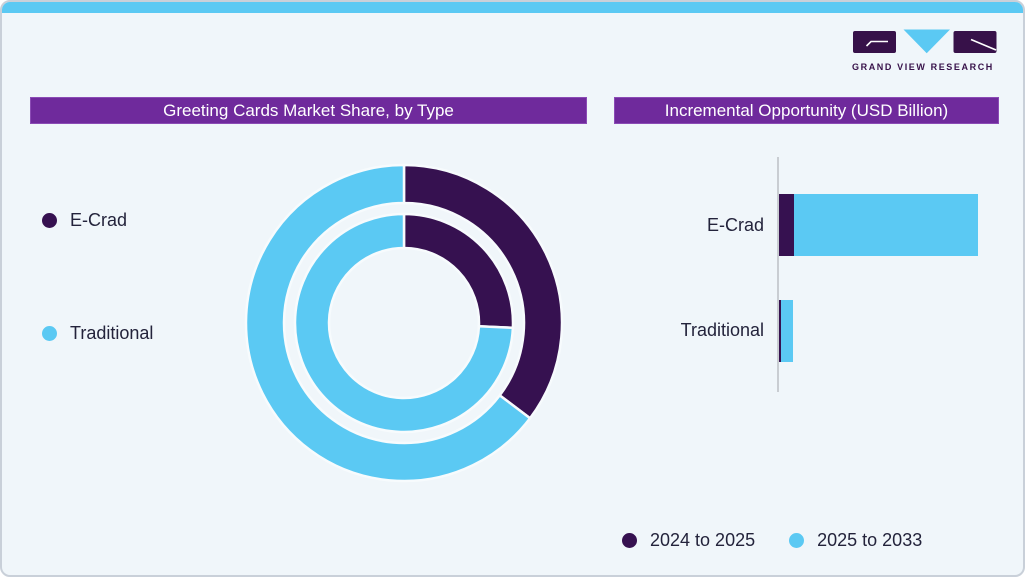  I want to click on bar-chart-axis, so click(778, 274).